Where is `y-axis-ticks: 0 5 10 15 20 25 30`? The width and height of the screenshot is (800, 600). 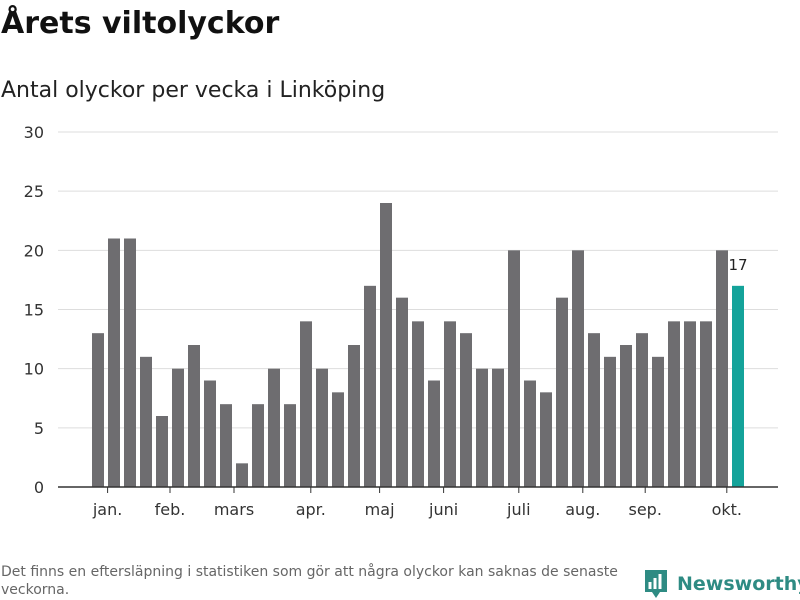 y-axis-ticks: 0 5 10 15 20 25 30 is located at coordinates (34, 310).